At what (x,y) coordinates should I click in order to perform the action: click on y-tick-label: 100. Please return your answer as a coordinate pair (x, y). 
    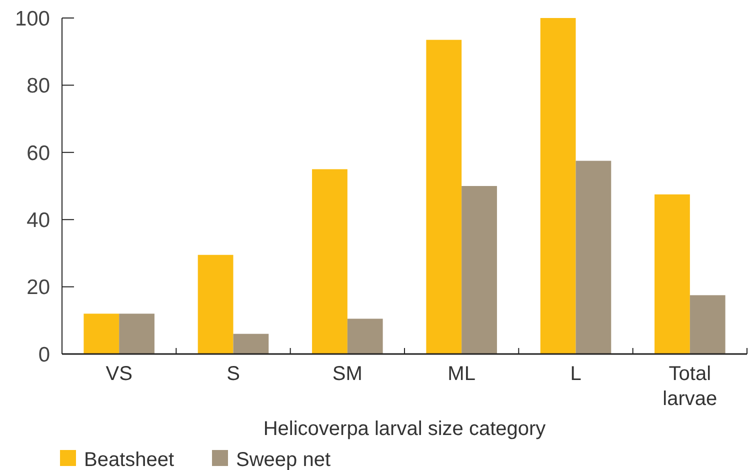
    Looking at the image, I should click on (32, 18).